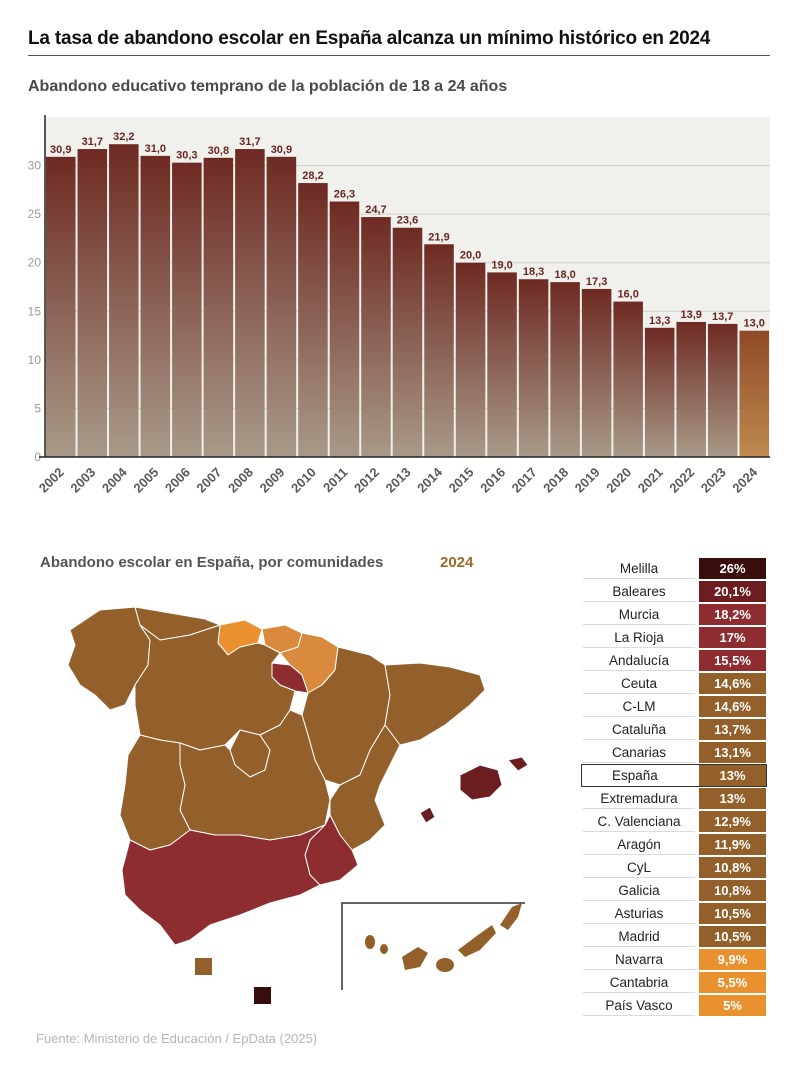 The height and width of the screenshot is (1069, 800). What do you see at coordinates (639, 729) in the screenshot?
I see `region-name: Cataluña` at bounding box center [639, 729].